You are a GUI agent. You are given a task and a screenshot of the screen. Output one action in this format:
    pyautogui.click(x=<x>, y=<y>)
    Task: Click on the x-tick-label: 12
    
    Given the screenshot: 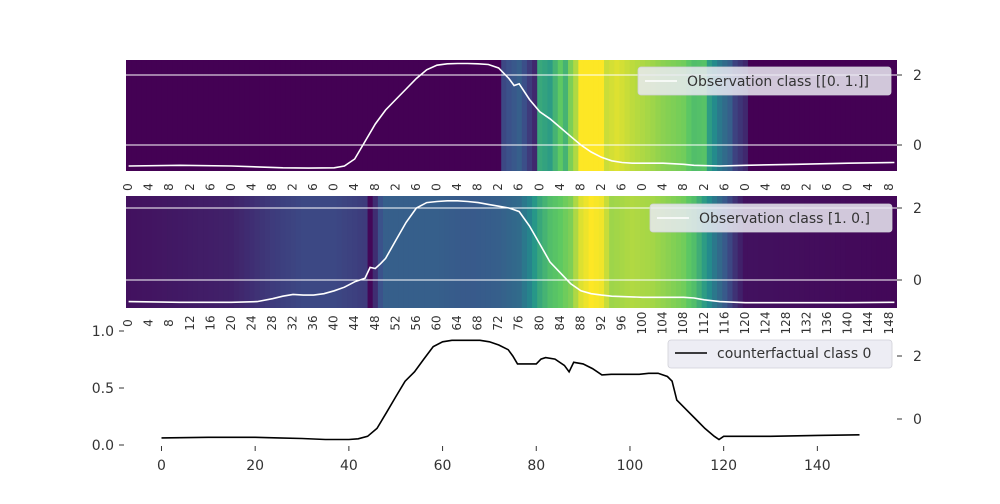 What is the action you would take?
    pyautogui.click(x=190, y=322)
    